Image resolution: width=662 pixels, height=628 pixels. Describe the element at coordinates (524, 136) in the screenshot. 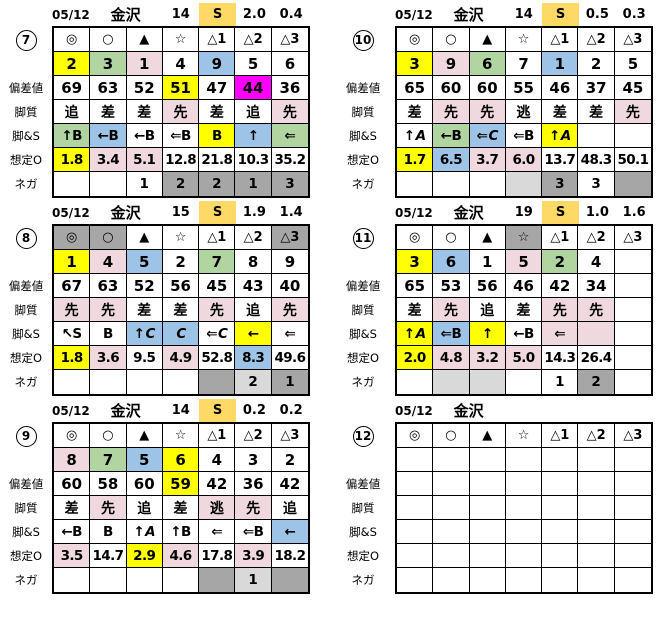

I see `kyaku-s-cell-4: ⇐B` at that location.